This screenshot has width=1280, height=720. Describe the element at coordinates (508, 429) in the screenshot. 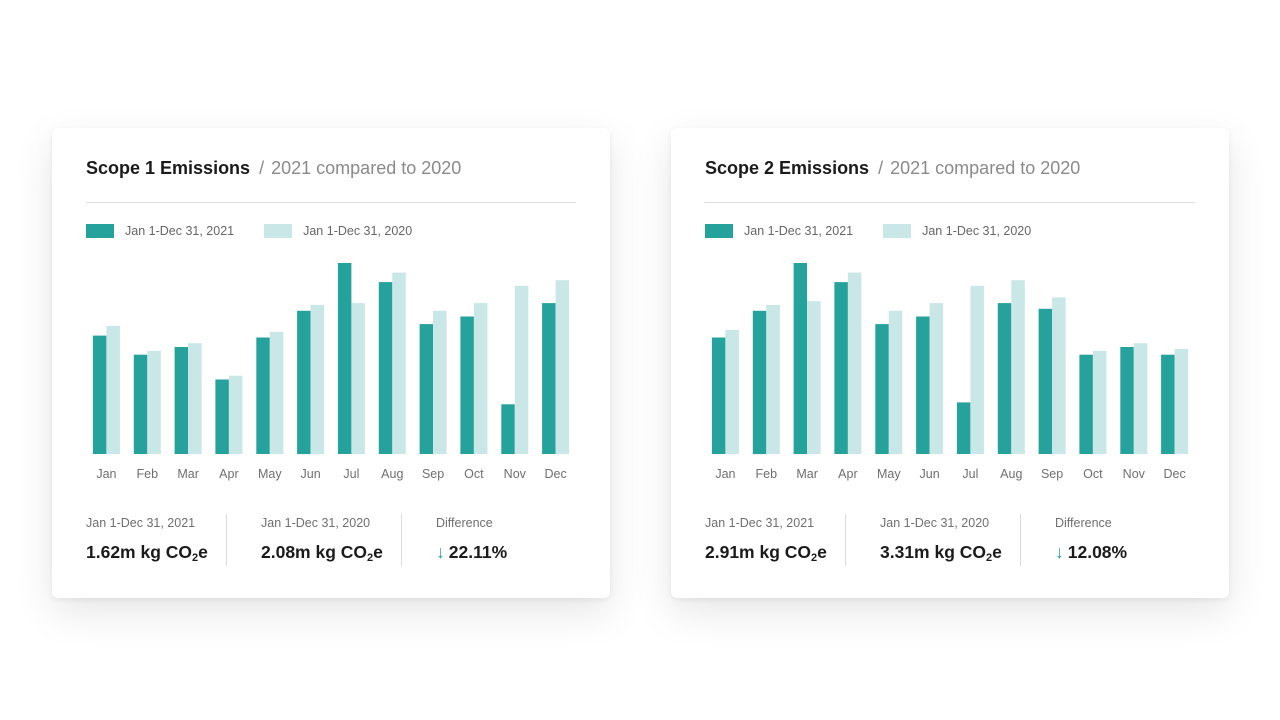

I see `bar-2021-nov` at that location.